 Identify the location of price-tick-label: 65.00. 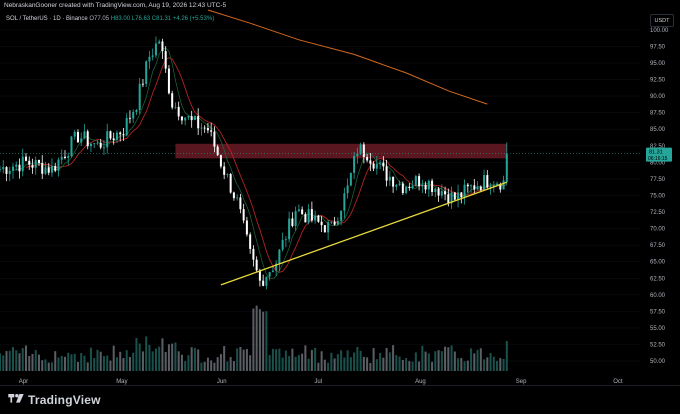
(658, 263).